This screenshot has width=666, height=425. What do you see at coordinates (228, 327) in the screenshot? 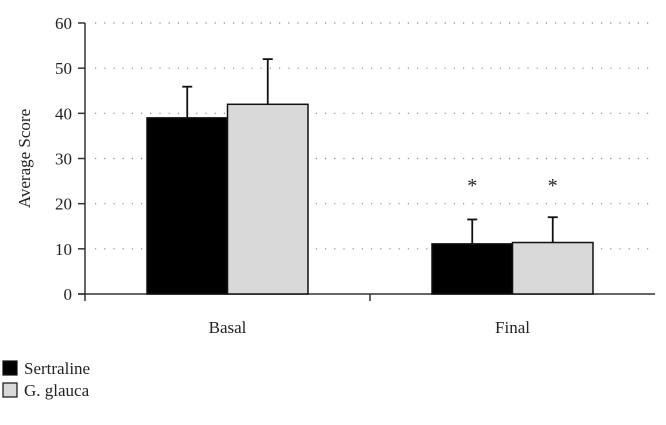
I see `x-tick-label: Basal` at bounding box center [228, 327].